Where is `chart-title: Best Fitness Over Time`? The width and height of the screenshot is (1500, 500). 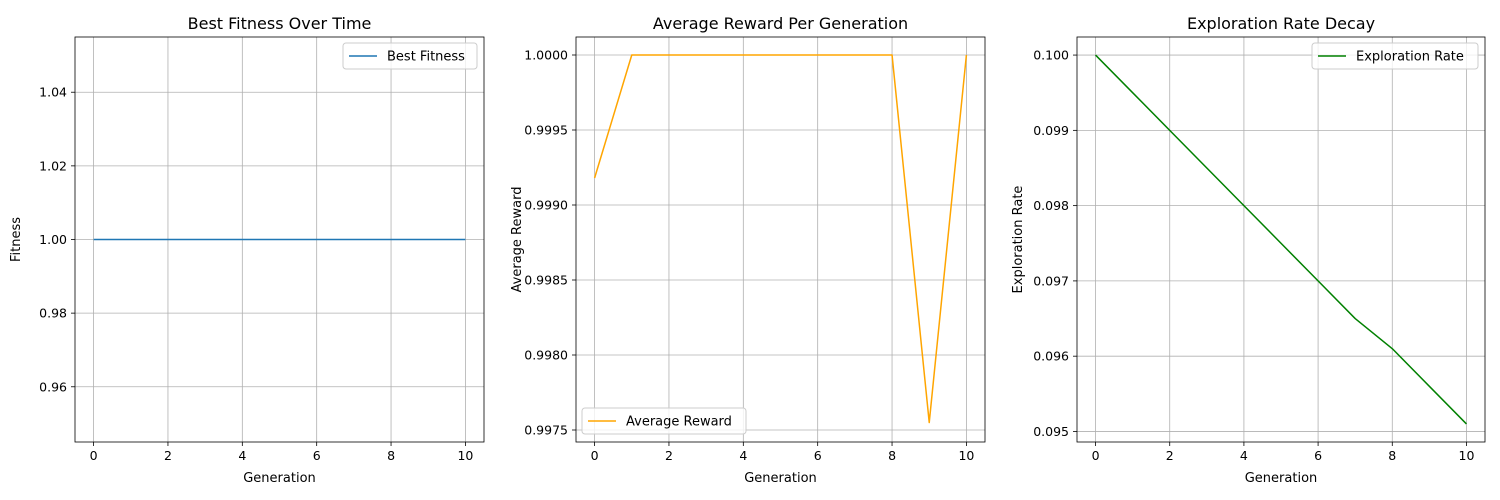 chart-title: Best Fitness Over Time is located at coordinates (280, 23).